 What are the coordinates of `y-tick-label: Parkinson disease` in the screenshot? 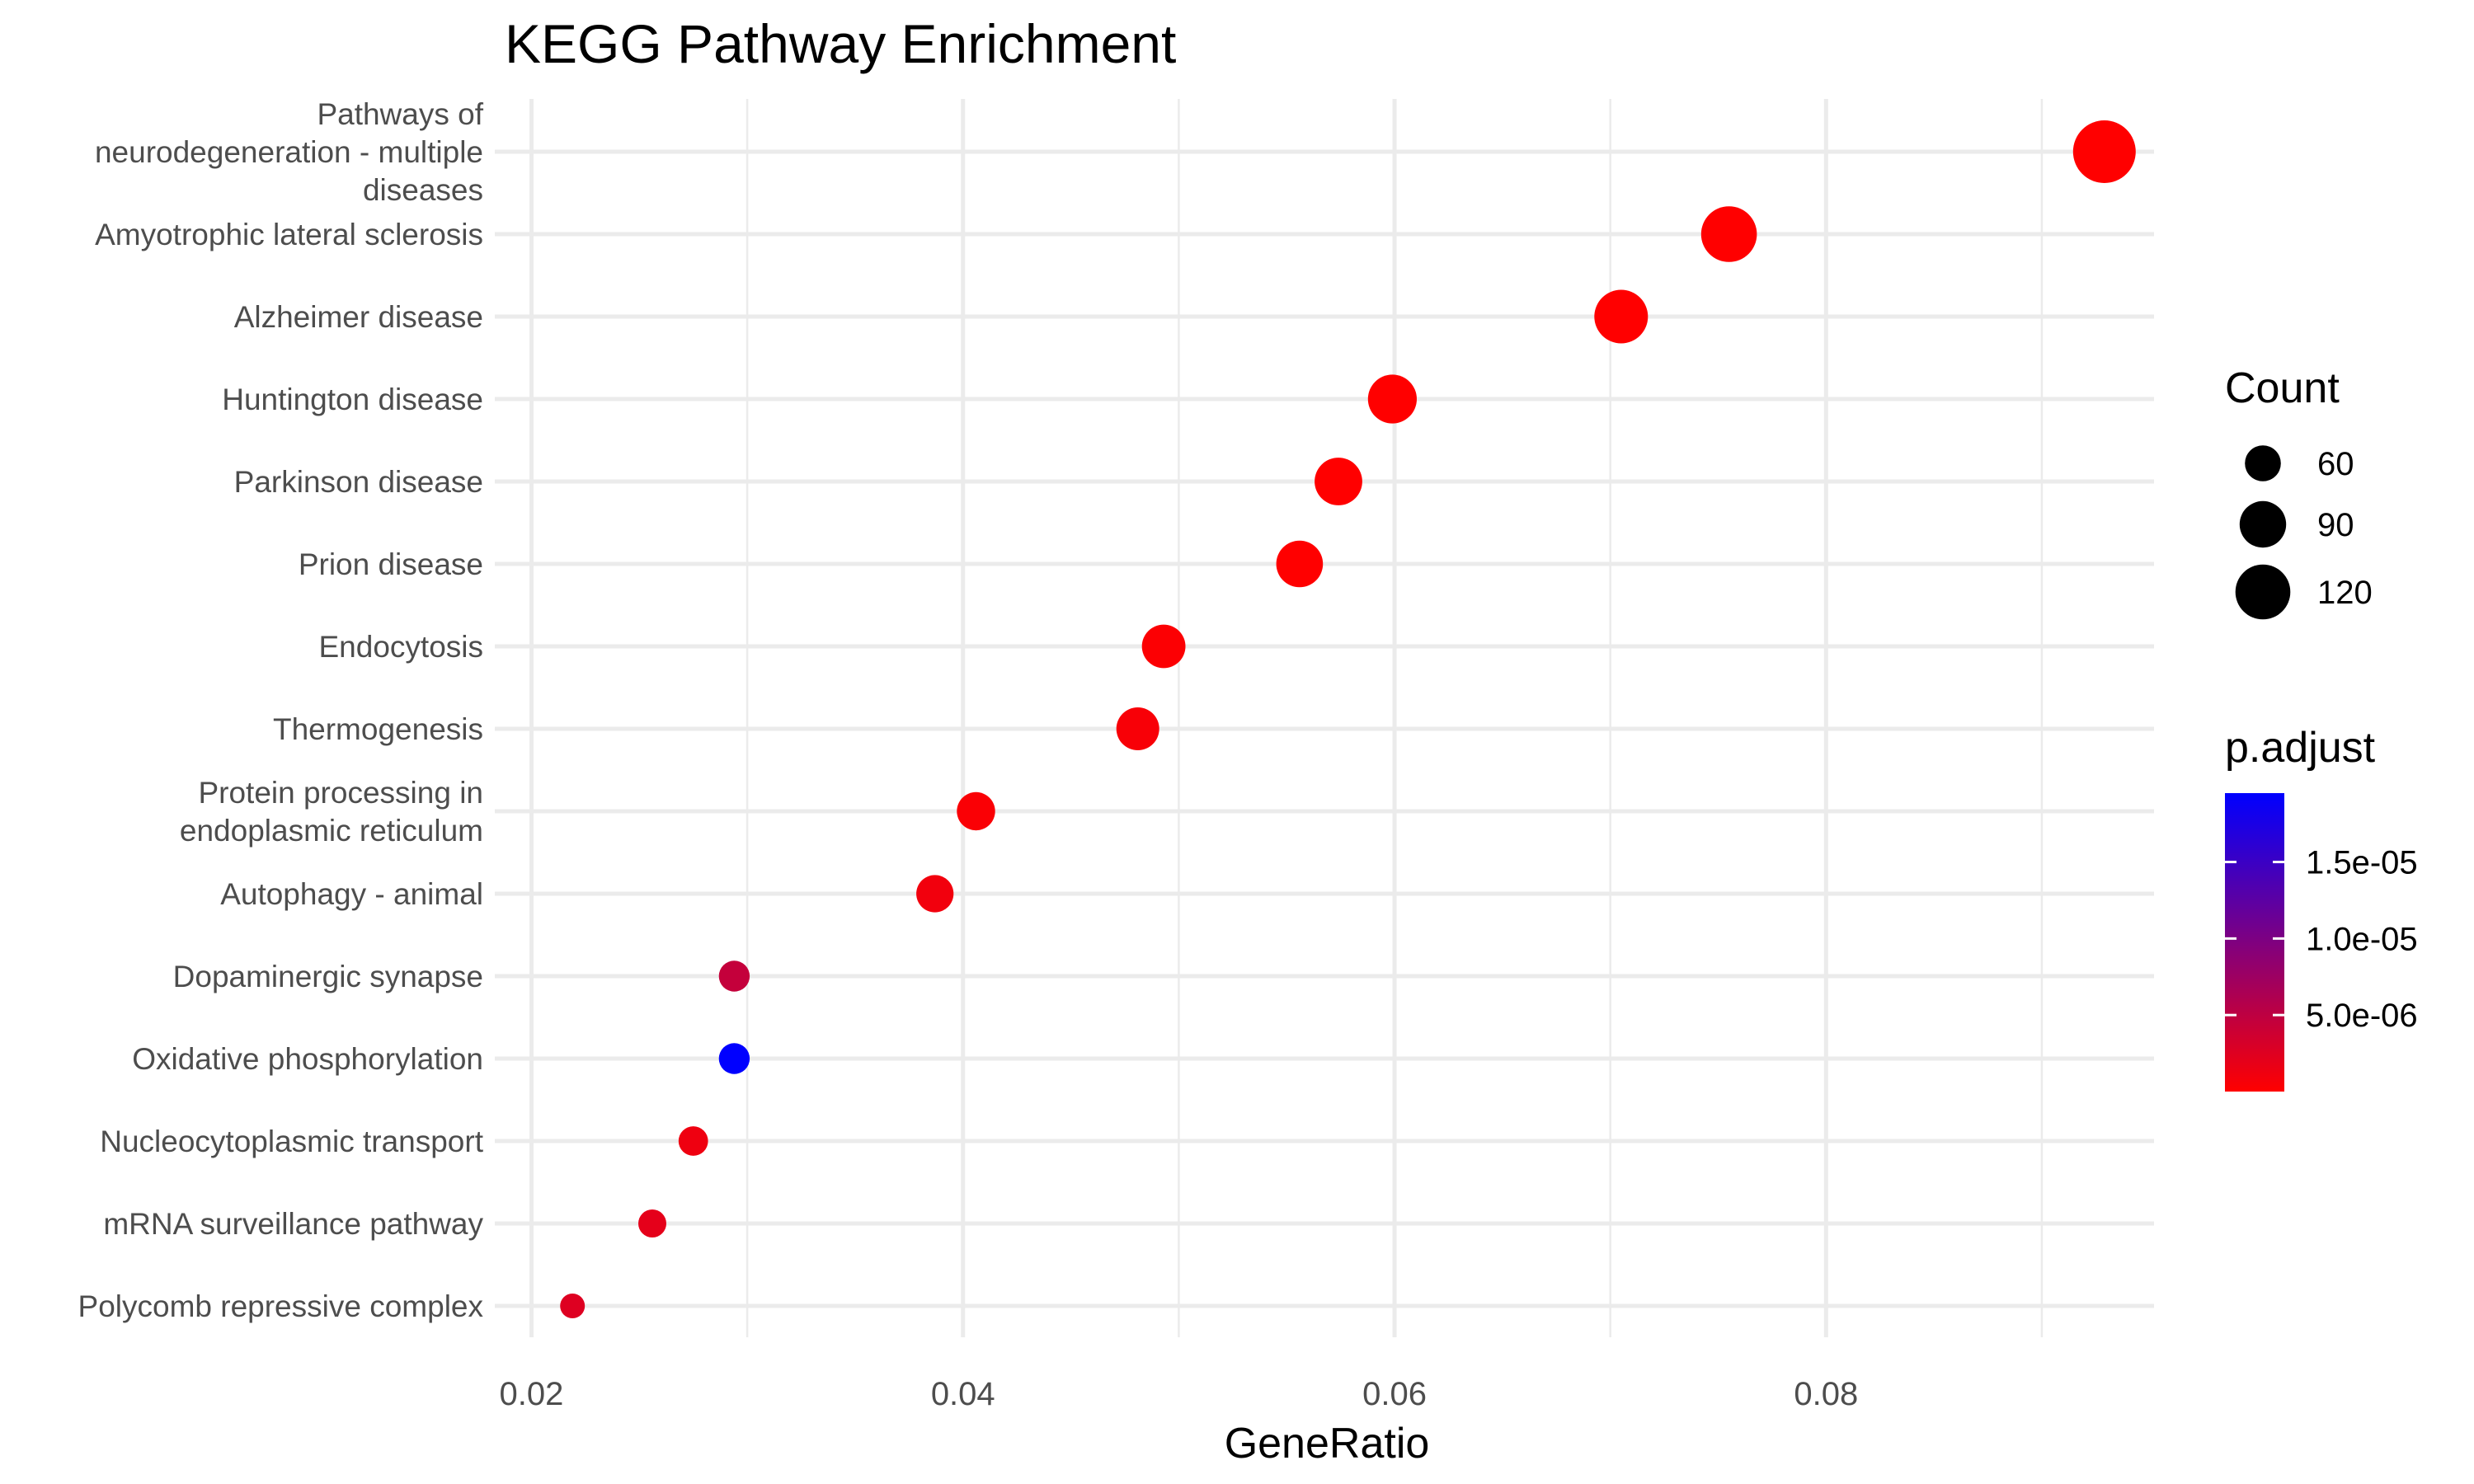 It's located at (358, 482).